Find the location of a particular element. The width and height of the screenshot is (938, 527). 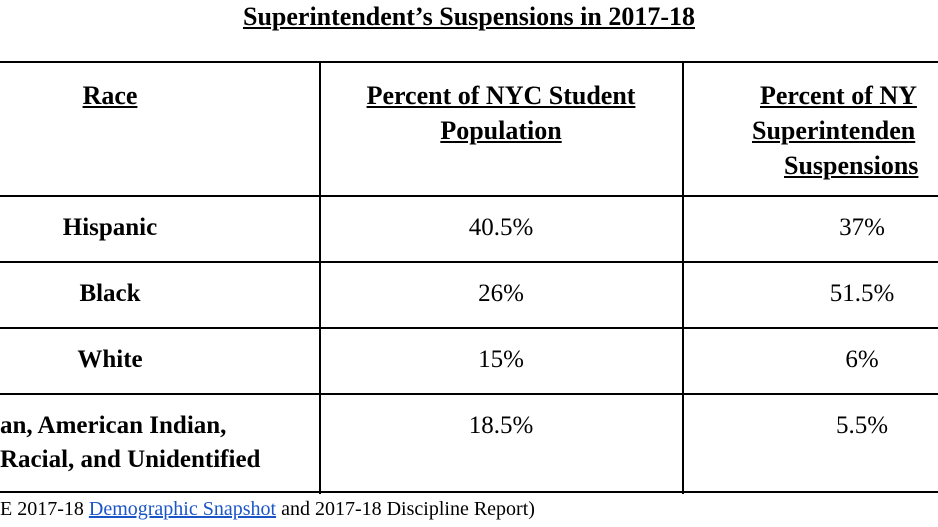

percent-cell: 51.5% is located at coordinates (862, 293).